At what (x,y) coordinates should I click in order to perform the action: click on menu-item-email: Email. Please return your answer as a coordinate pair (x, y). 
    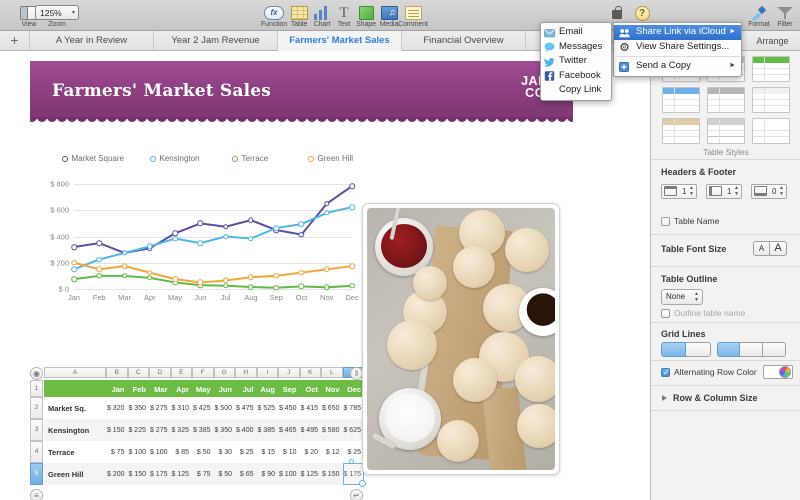
    Looking at the image, I should click on (576, 32).